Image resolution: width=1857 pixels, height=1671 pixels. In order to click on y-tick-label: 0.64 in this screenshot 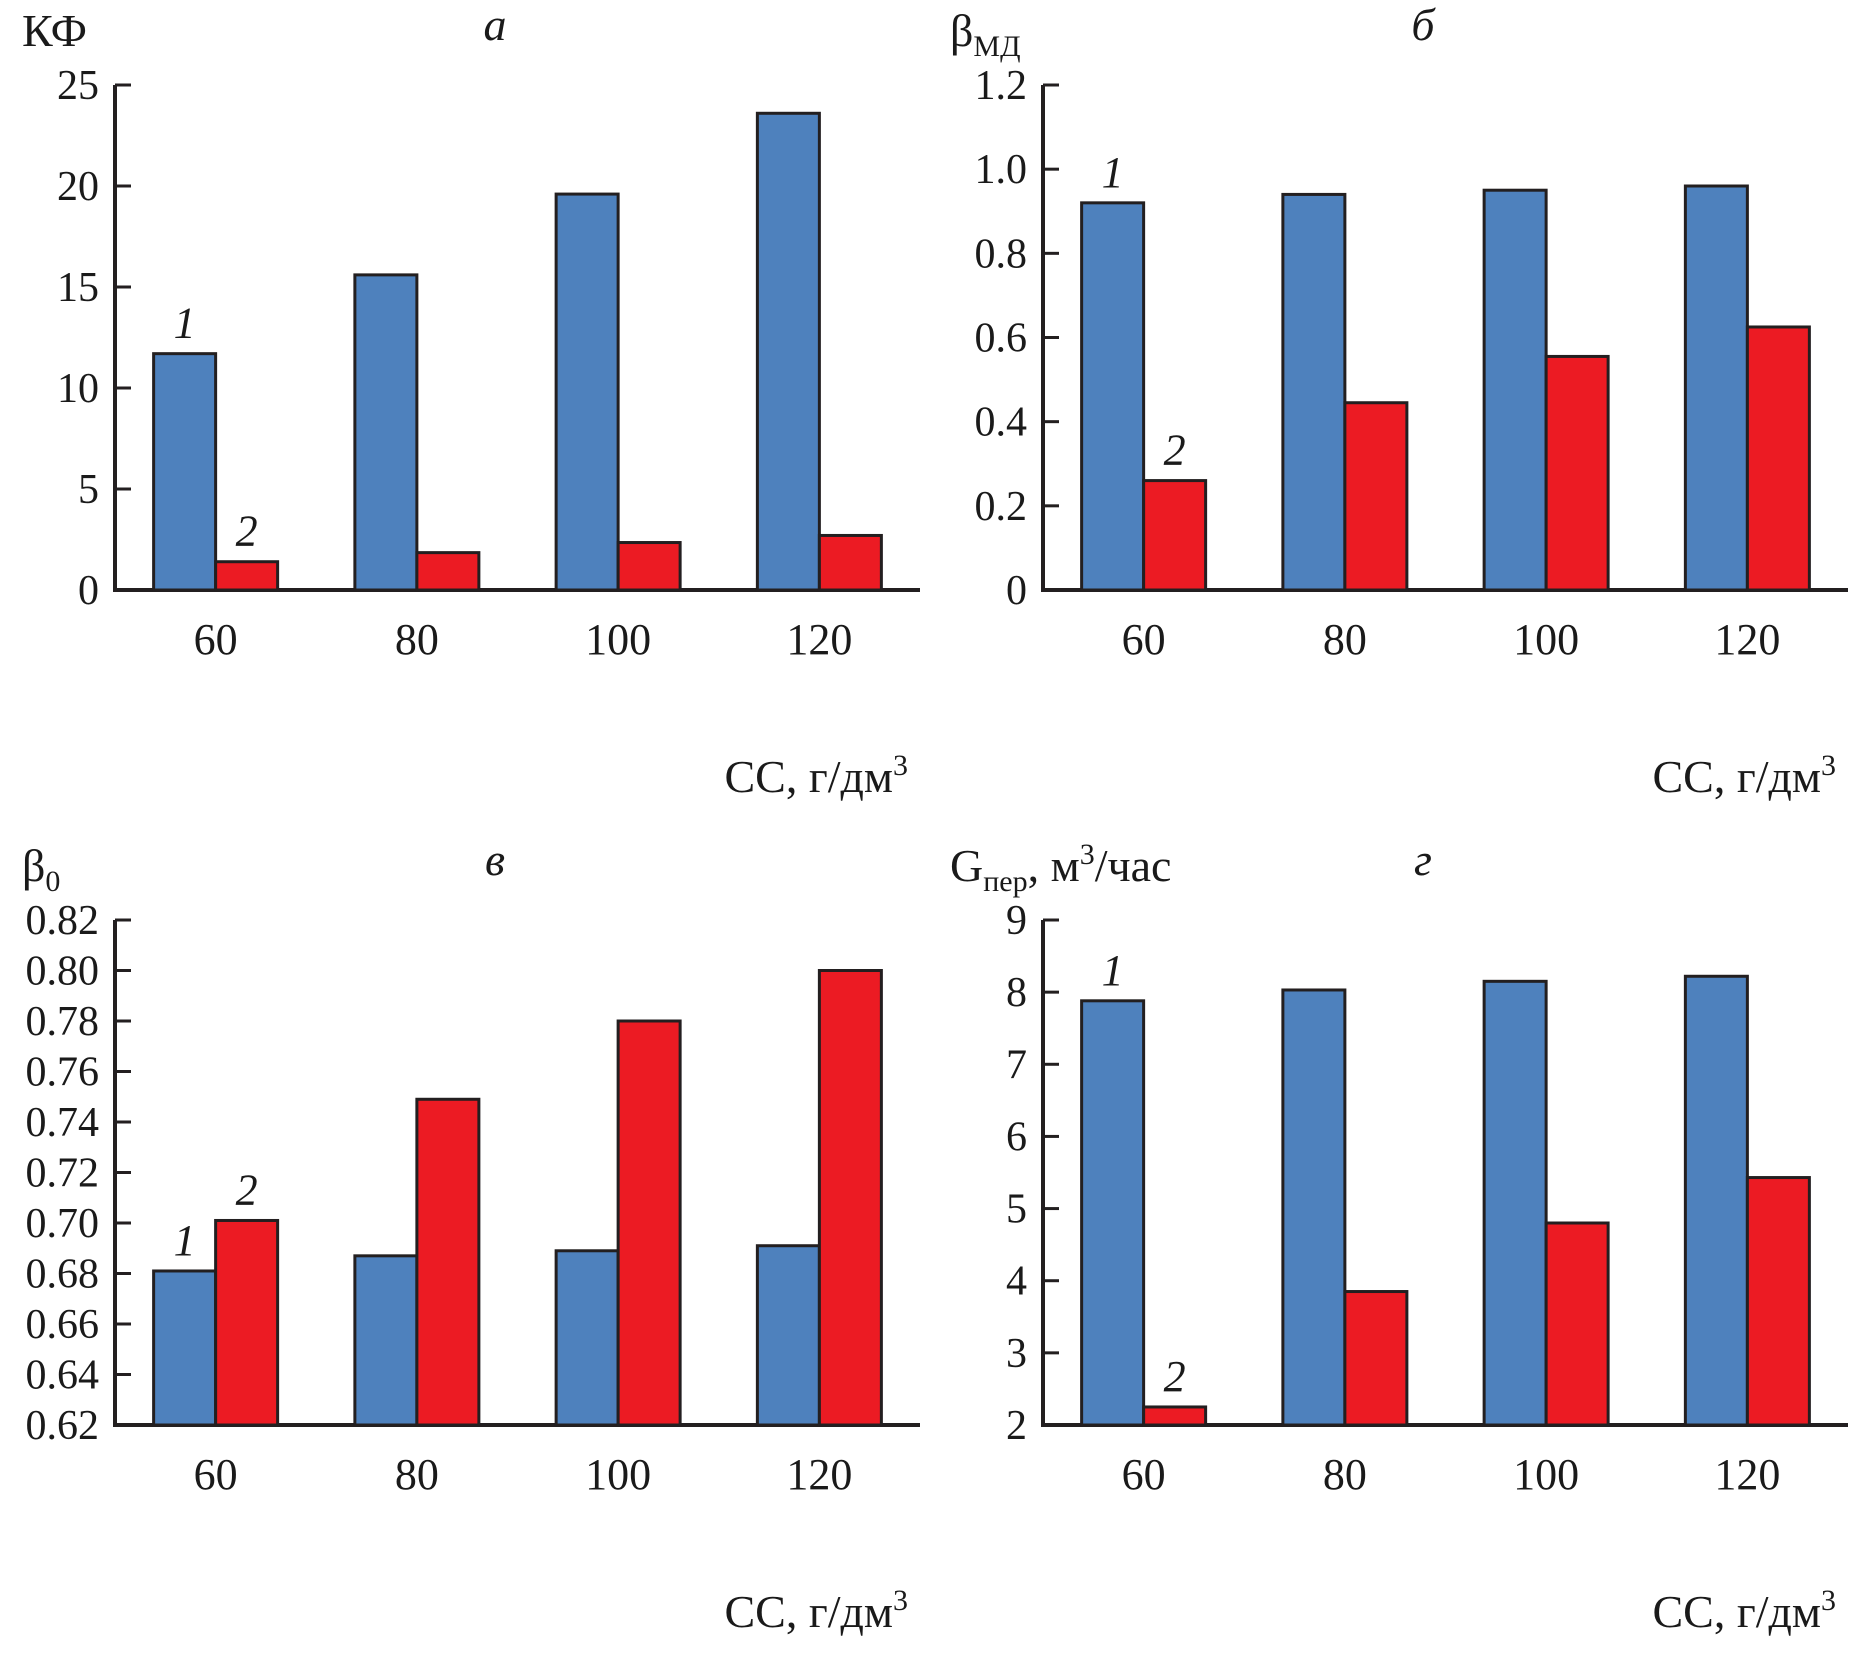, I will do `click(63, 1376)`.